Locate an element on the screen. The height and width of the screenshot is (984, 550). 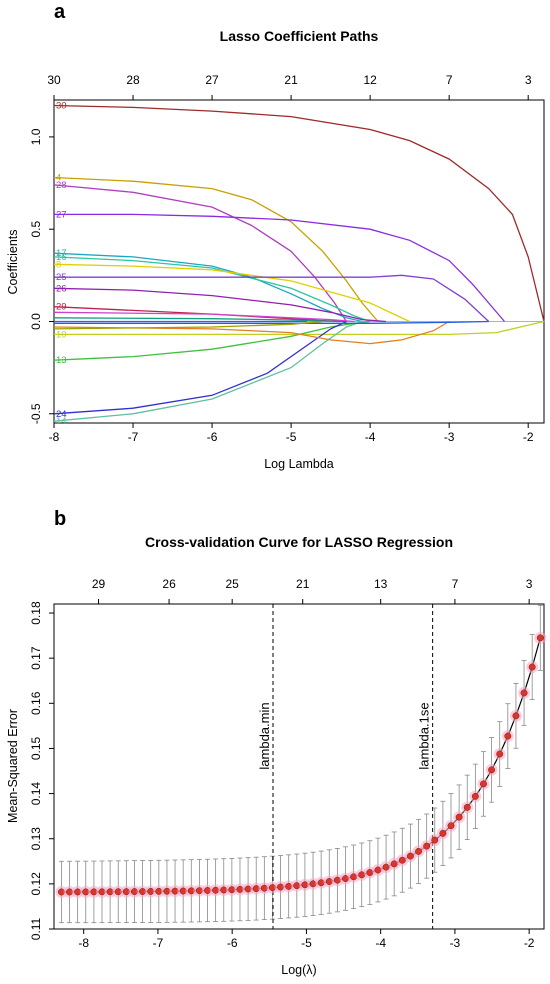
panel-b-x-ticks: -8 -7 -6 -5 -4 -3 -2 is located at coordinates (306, 939).